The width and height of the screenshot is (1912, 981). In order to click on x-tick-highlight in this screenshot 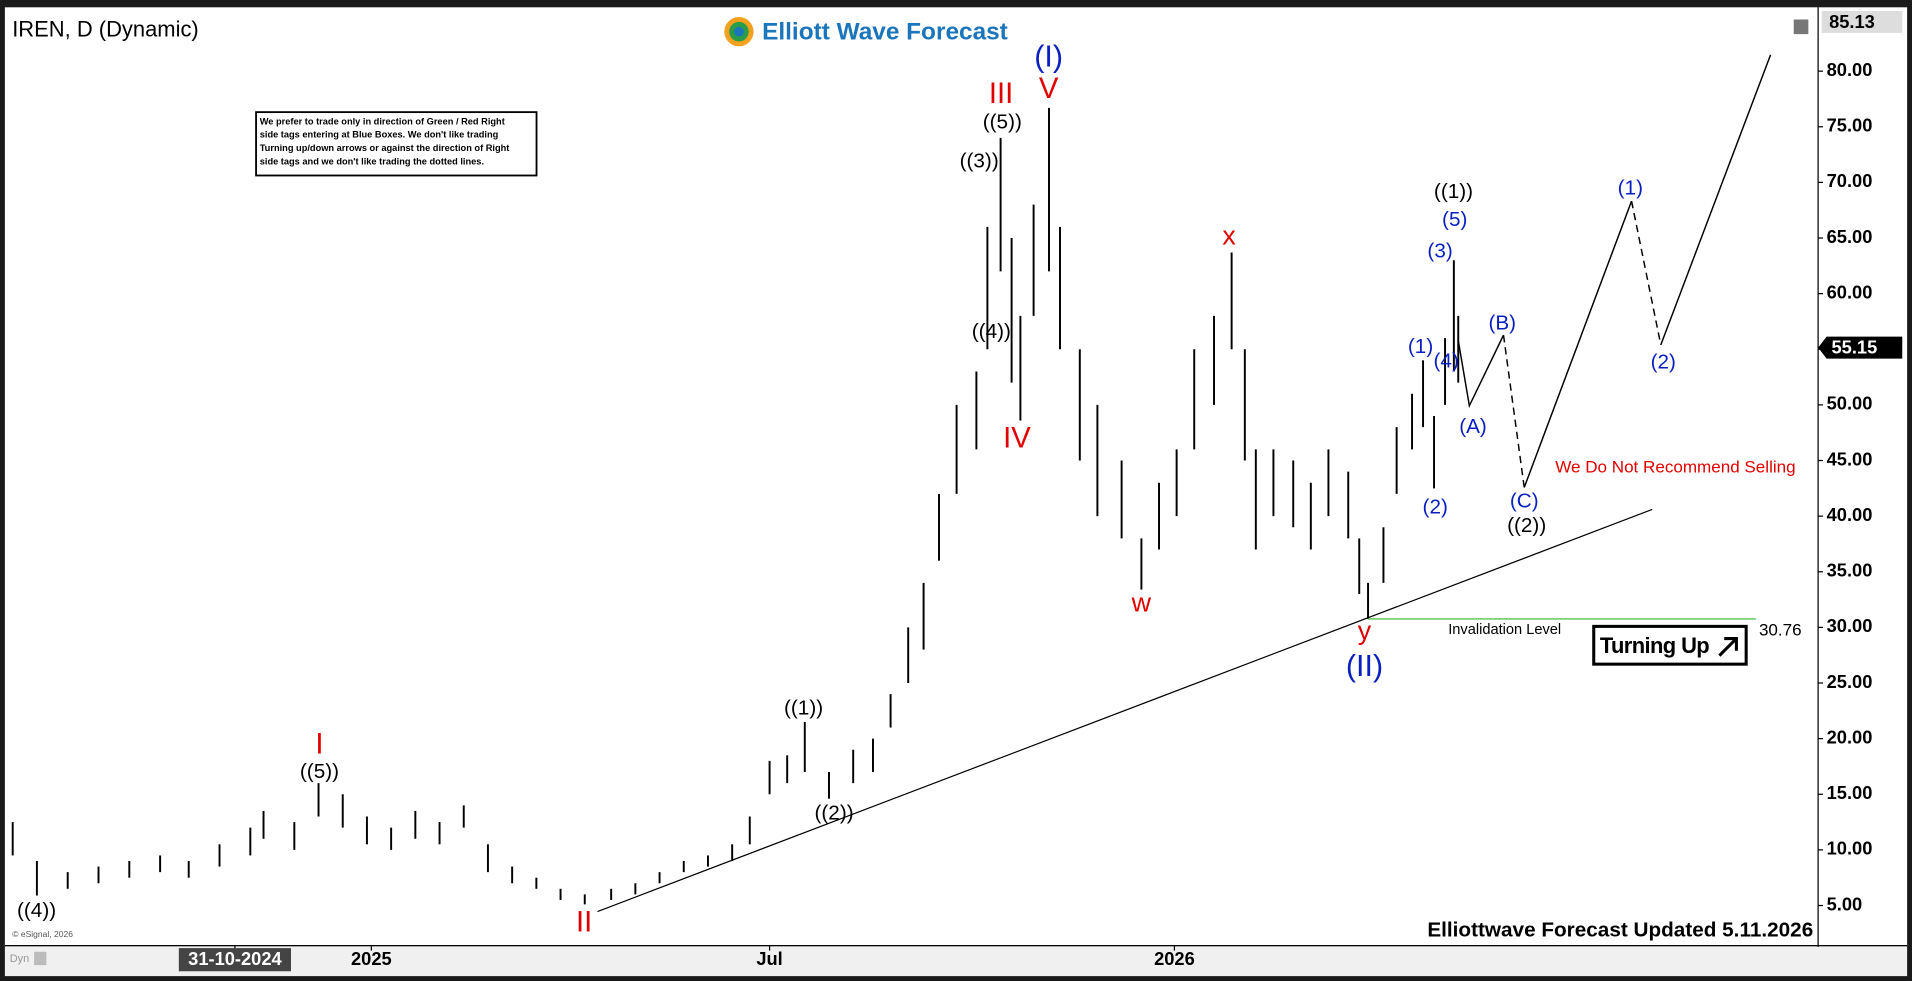, I will do `click(235, 960)`.